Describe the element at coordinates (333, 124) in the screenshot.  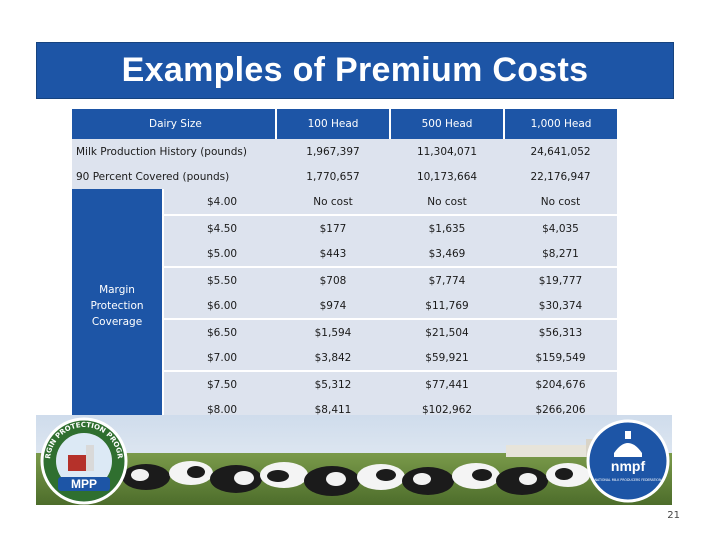
I see `header-col-100: 100 Head` at that location.